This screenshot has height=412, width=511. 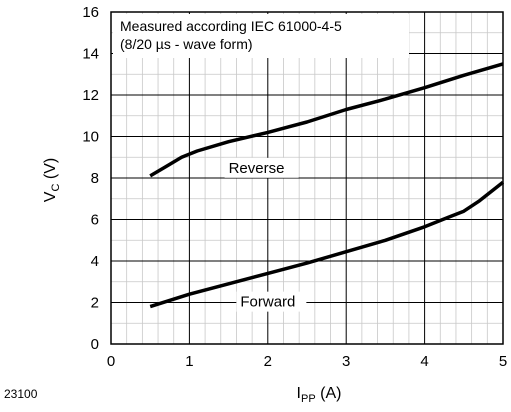 I want to click on x-tick-label: 5, so click(x=503, y=361).